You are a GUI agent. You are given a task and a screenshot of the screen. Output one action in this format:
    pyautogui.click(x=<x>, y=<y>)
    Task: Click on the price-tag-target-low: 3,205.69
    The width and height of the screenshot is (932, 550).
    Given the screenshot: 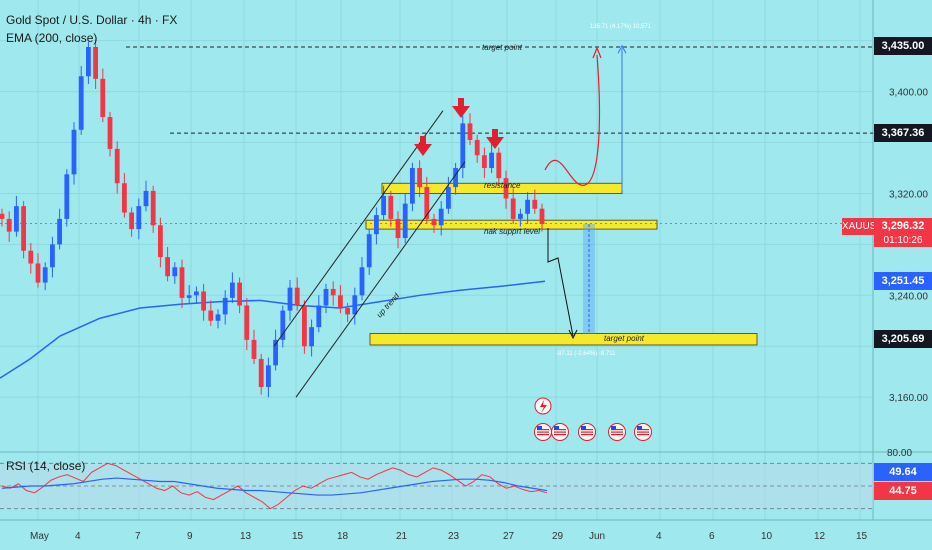 What is the action you would take?
    pyautogui.click(x=903, y=339)
    